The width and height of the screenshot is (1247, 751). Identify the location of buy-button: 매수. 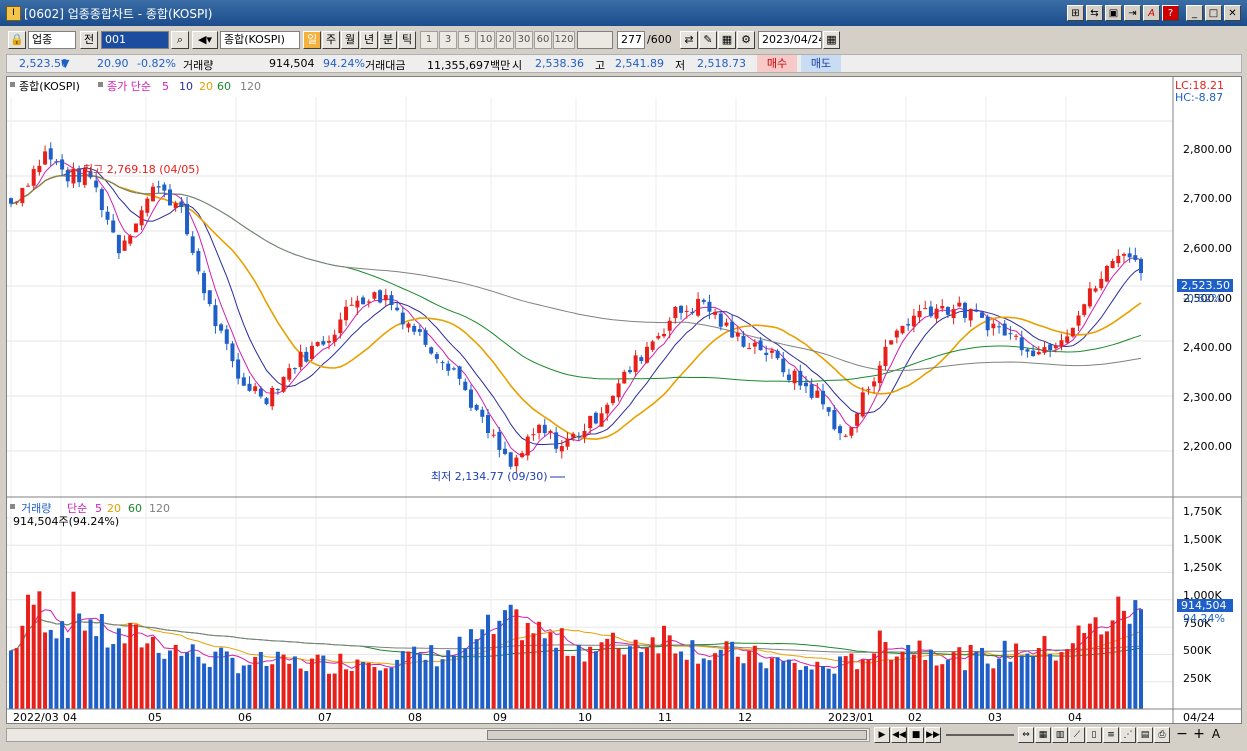
(777, 63).